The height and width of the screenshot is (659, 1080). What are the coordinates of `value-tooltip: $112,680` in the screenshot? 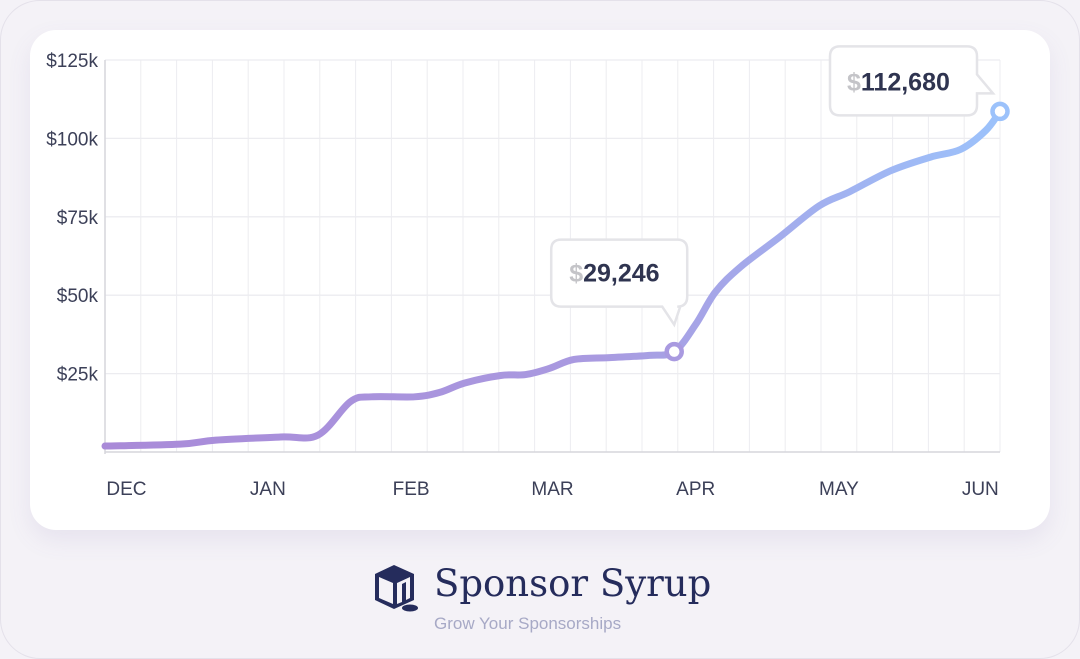 It's located at (919, 83).